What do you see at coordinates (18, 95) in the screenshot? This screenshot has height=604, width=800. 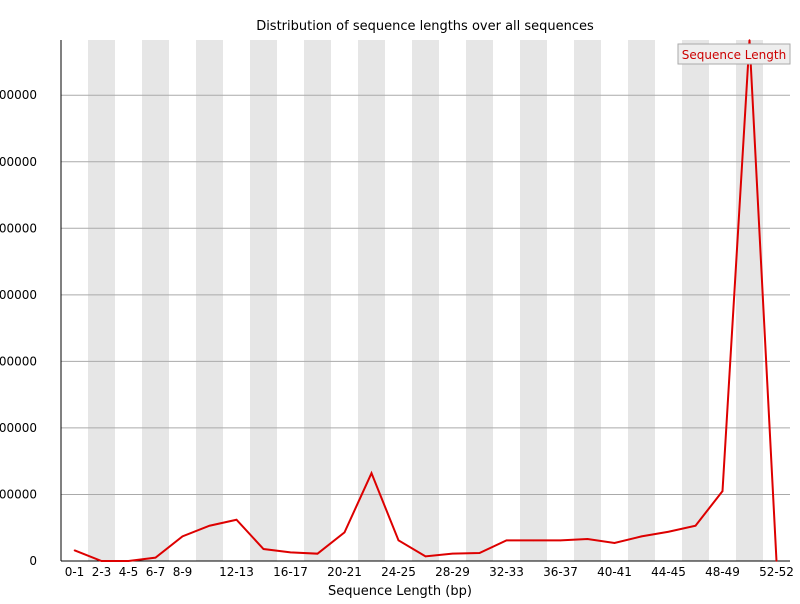 I see `y-tick-label: 7000000` at bounding box center [18, 95].